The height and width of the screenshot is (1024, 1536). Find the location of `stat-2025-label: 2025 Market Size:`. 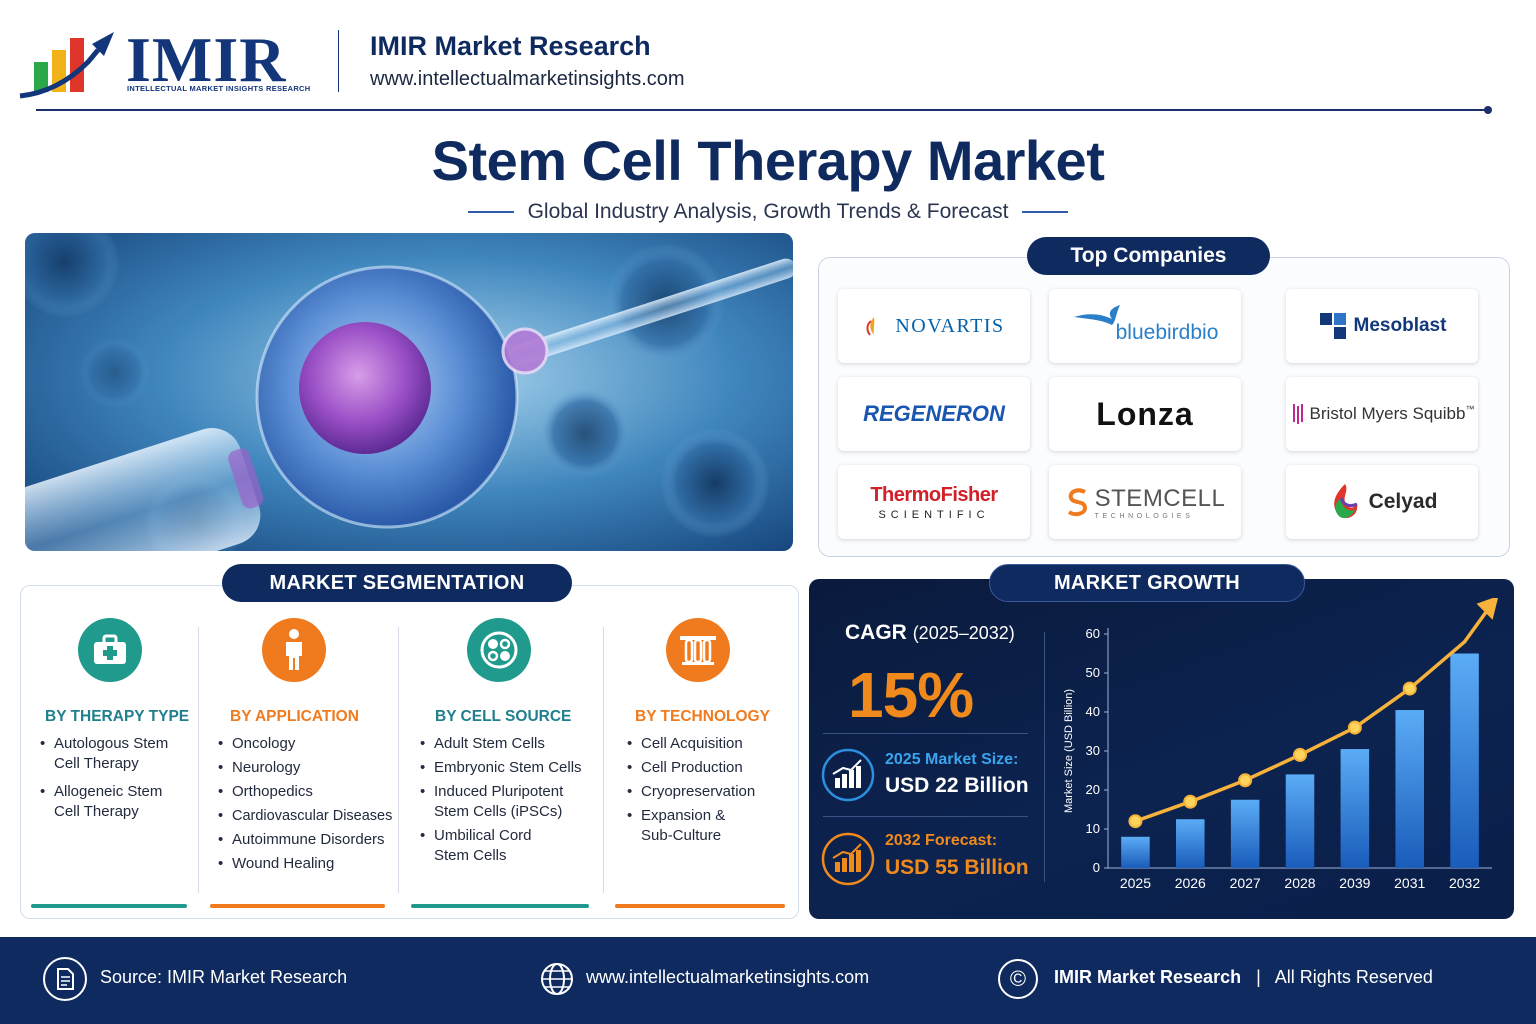

stat-2025-label: 2025 Market Size: is located at coordinates (952, 759).